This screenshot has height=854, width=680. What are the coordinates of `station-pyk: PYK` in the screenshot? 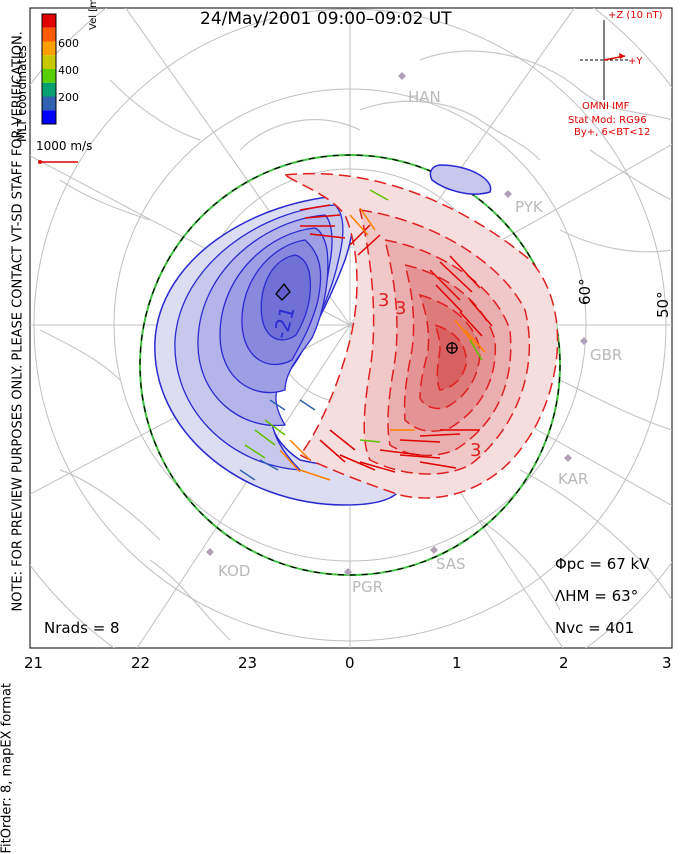 It's located at (529, 207).